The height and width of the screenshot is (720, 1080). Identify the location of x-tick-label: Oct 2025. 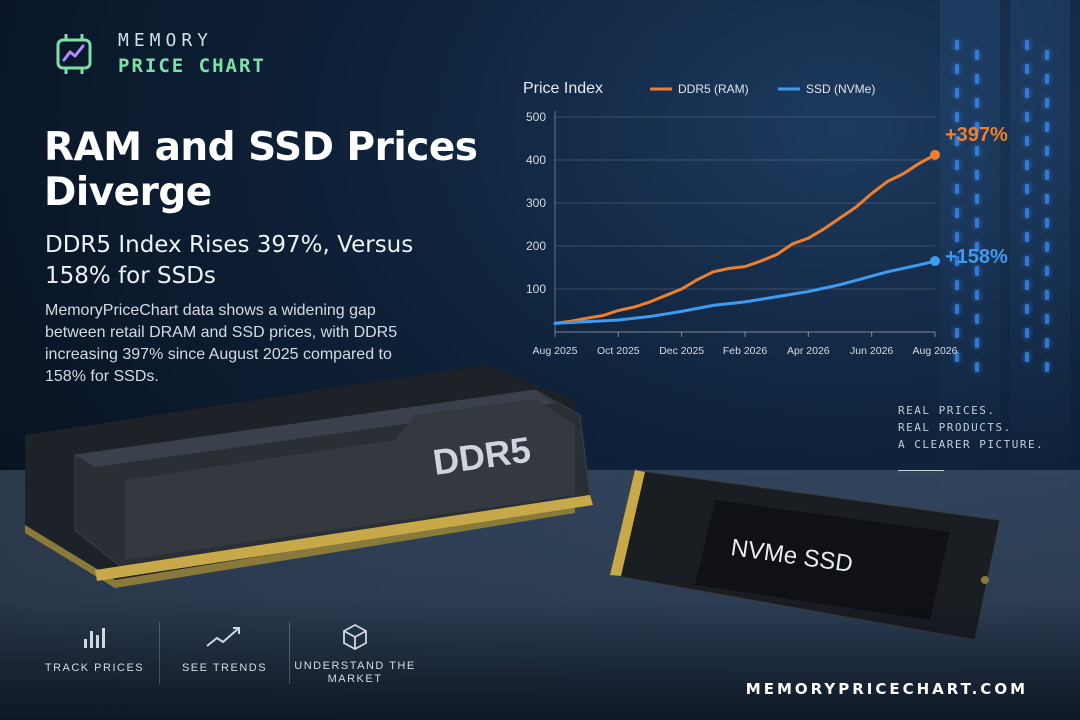
(618, 351).